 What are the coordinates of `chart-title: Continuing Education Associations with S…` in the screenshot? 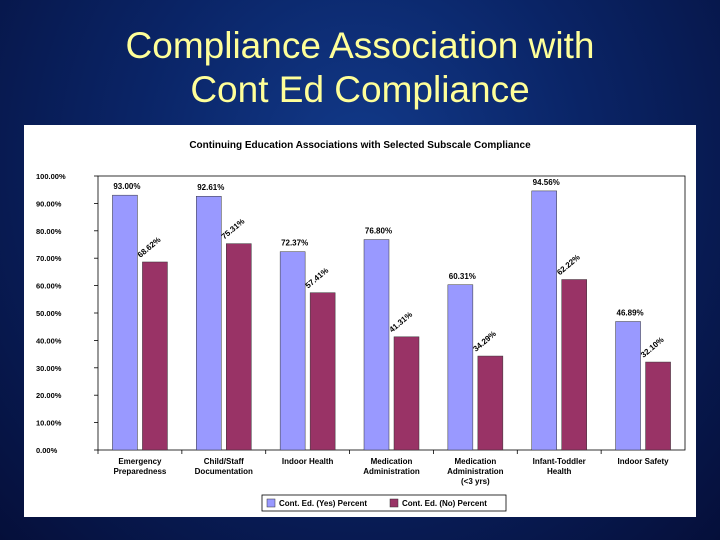 It's located at (360, 145).